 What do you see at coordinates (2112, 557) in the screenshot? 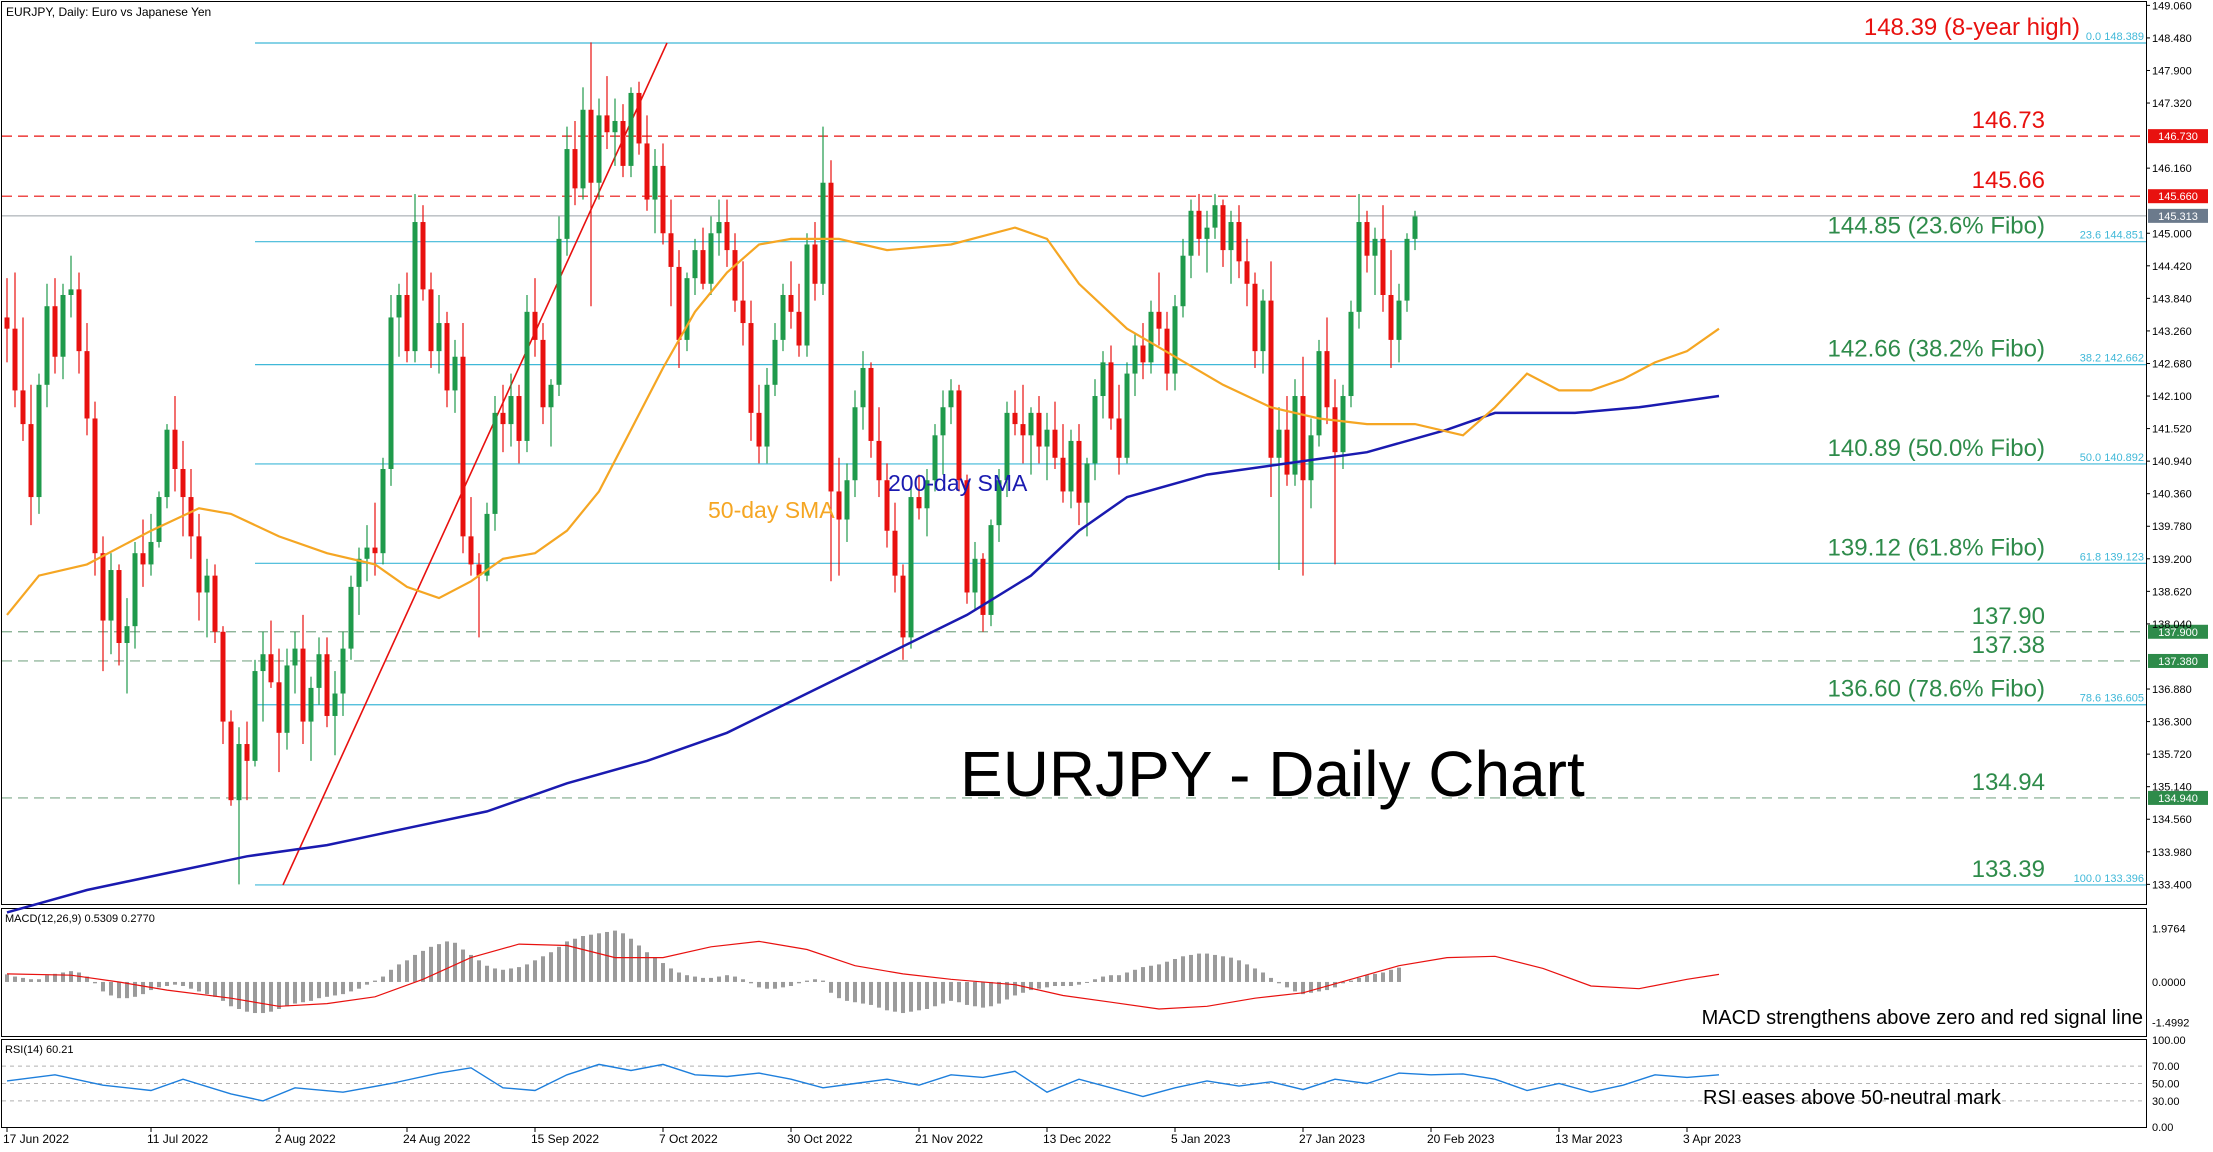
I see `fibo-tag: 61.8 139.123` at bounding box center [2112, 557].